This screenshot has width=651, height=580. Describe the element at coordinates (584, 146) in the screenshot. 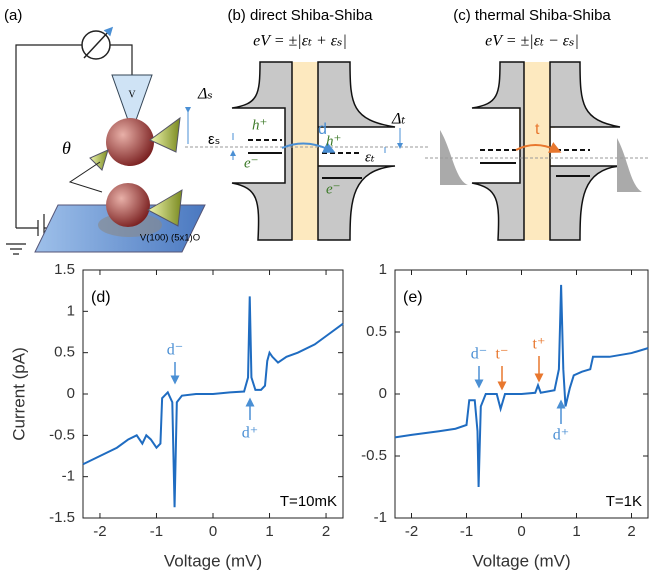

I see `gap-right` at that location.